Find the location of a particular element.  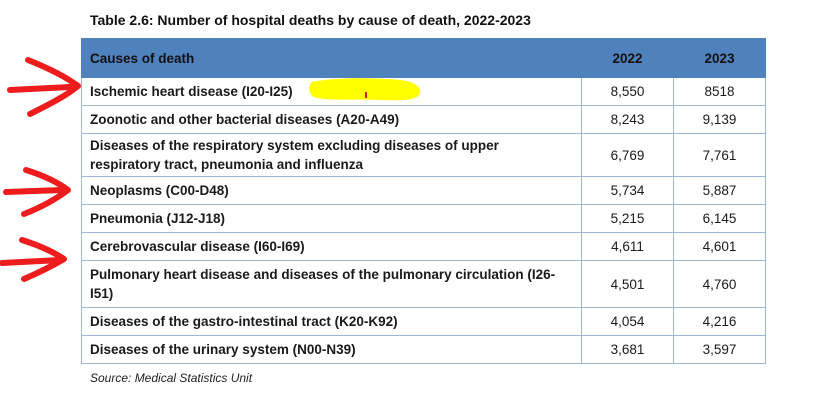

table-header-row: Causes of death 2022 2023 is located at coordinates (423, 58).